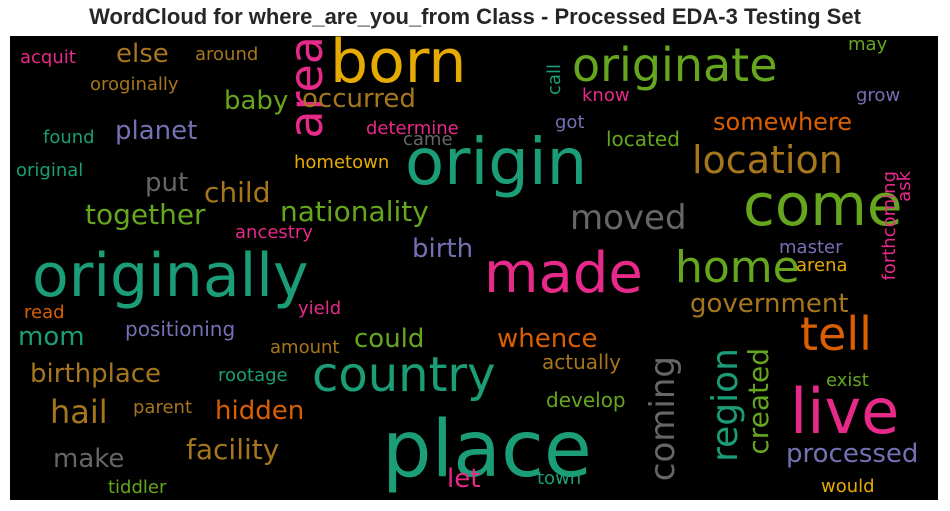 The width and height of the screenshot is (950, 511). Describe the element at coordinates (137, 487) in the screenshot. I see `word-tiddler: tiddler` at that location.